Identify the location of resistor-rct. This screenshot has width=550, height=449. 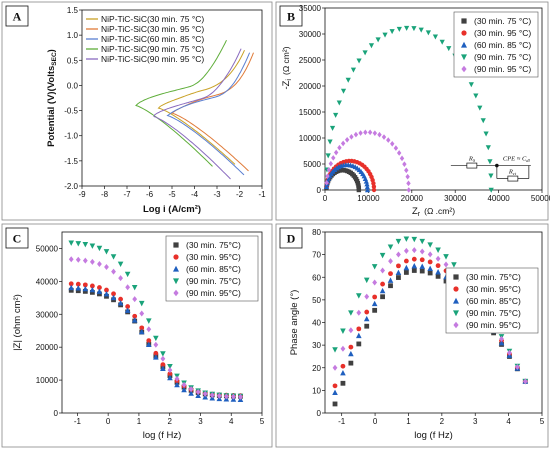
(513, 178).